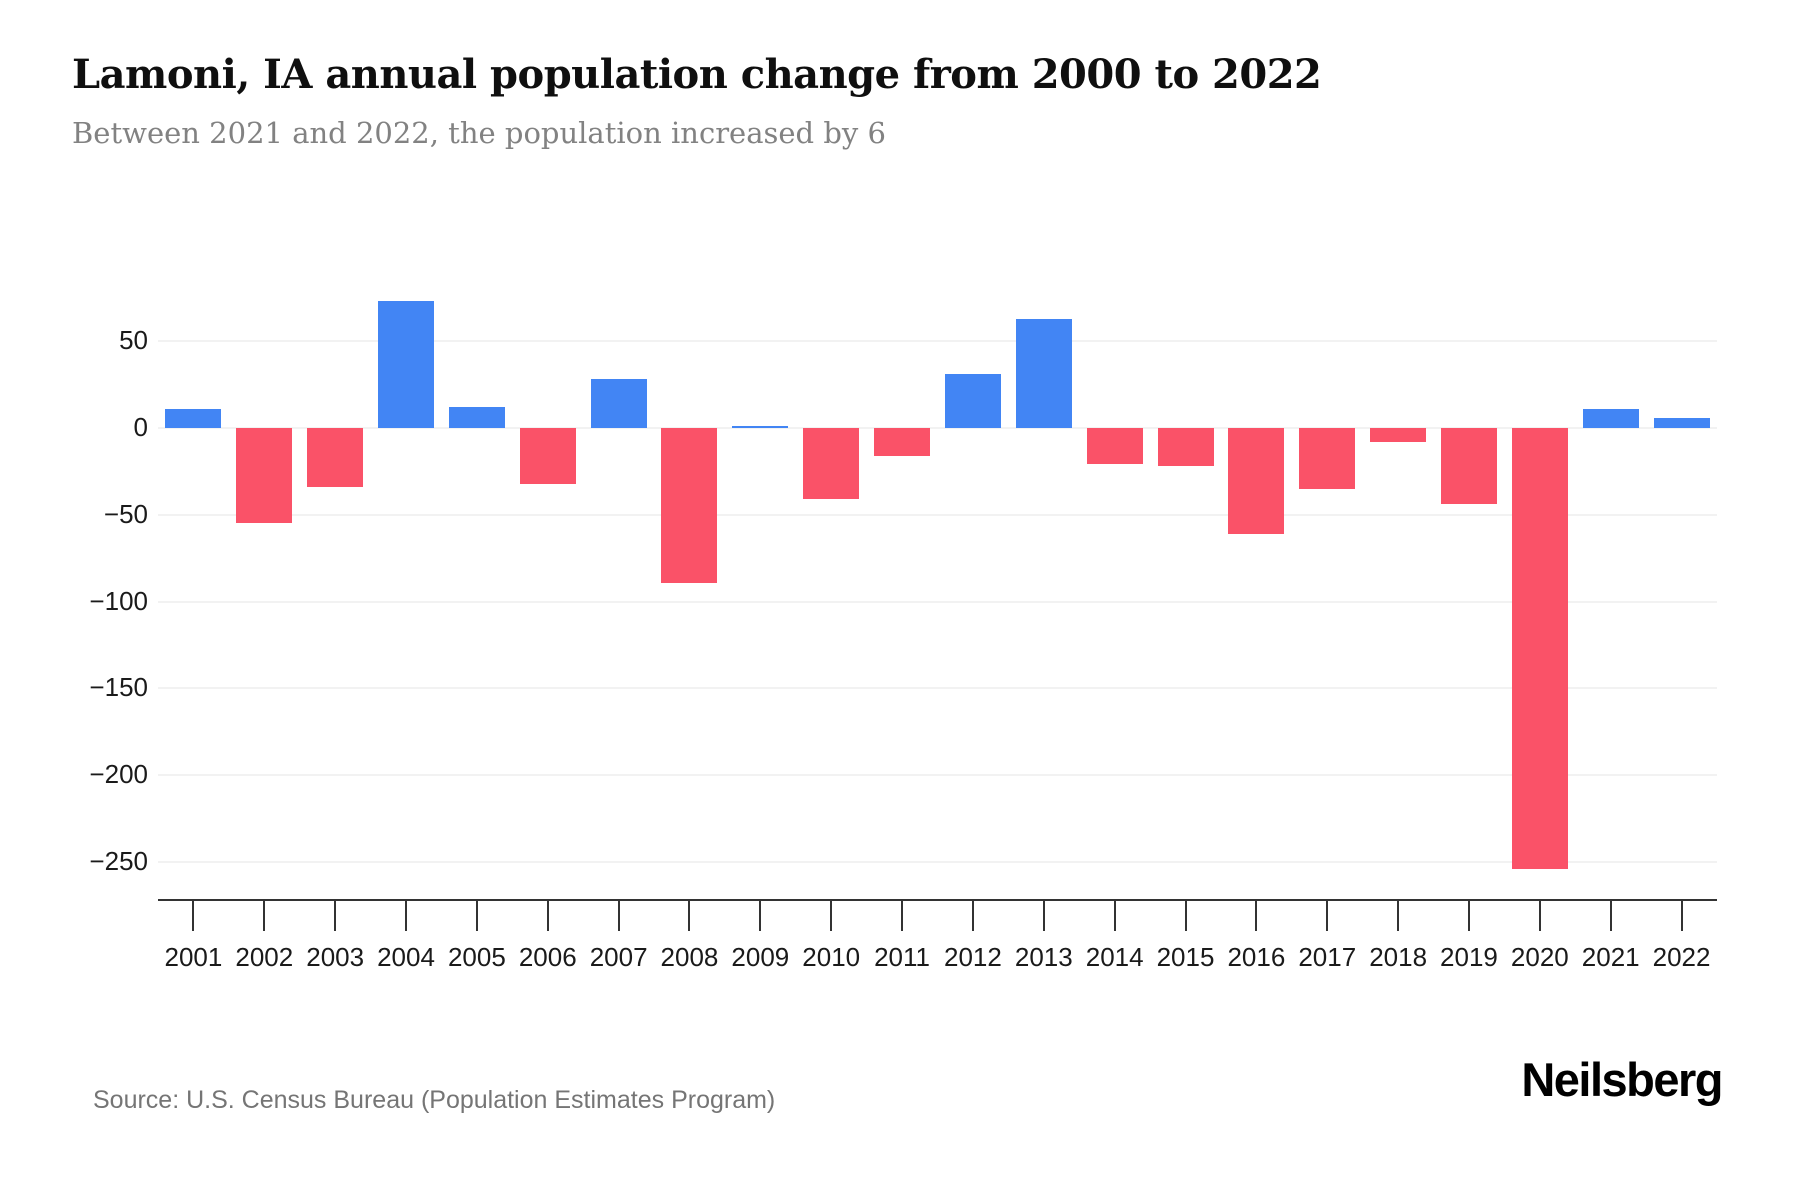 This screenshot has height=1200, width=1800. I want to click on x-axis-label: 2004, so click(406, 957).